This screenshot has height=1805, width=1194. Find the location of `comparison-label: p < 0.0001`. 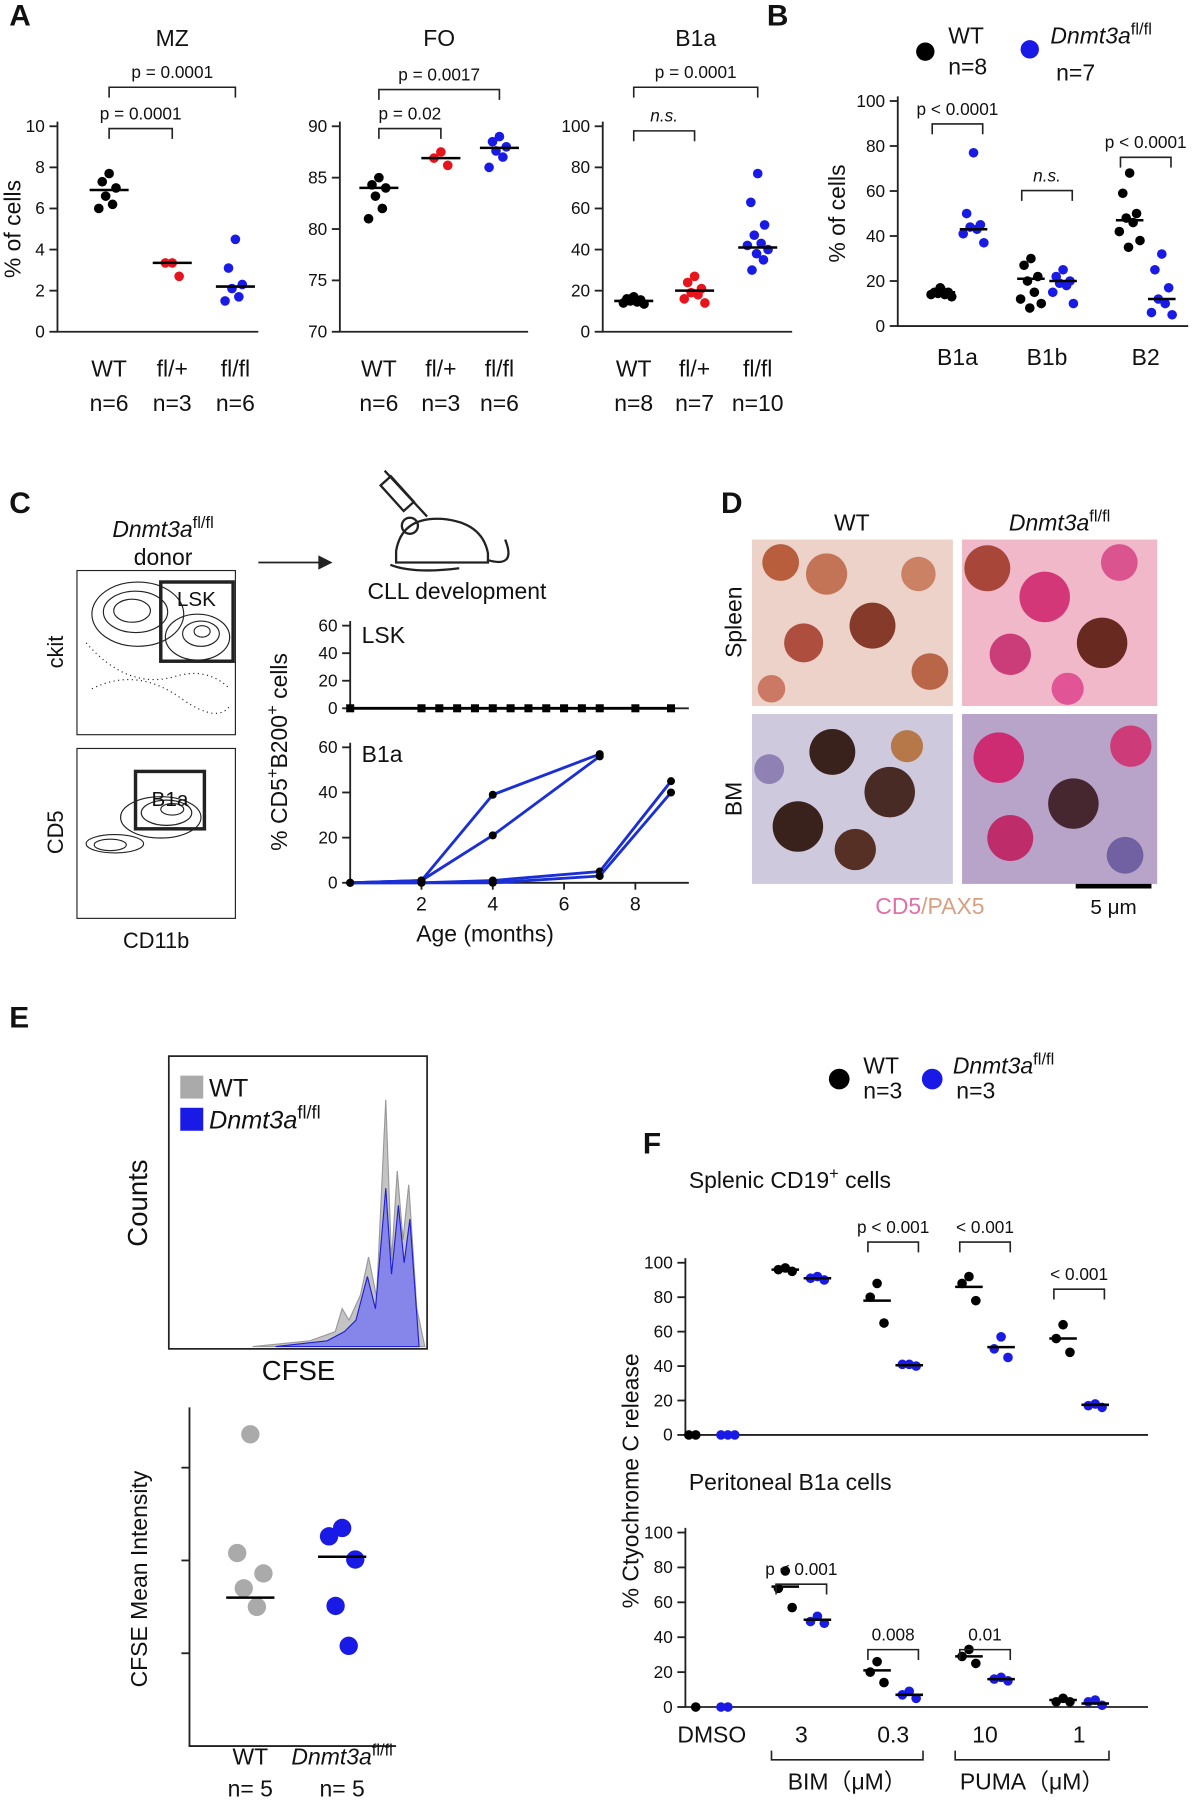

comparison-label: p < 0.0001 is located at coordinates (958, 109).